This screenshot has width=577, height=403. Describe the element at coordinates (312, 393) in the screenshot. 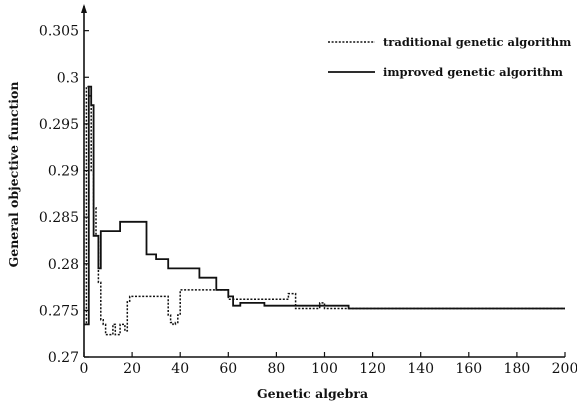

I see `x-axis-title: Genetic algebra` at that location.